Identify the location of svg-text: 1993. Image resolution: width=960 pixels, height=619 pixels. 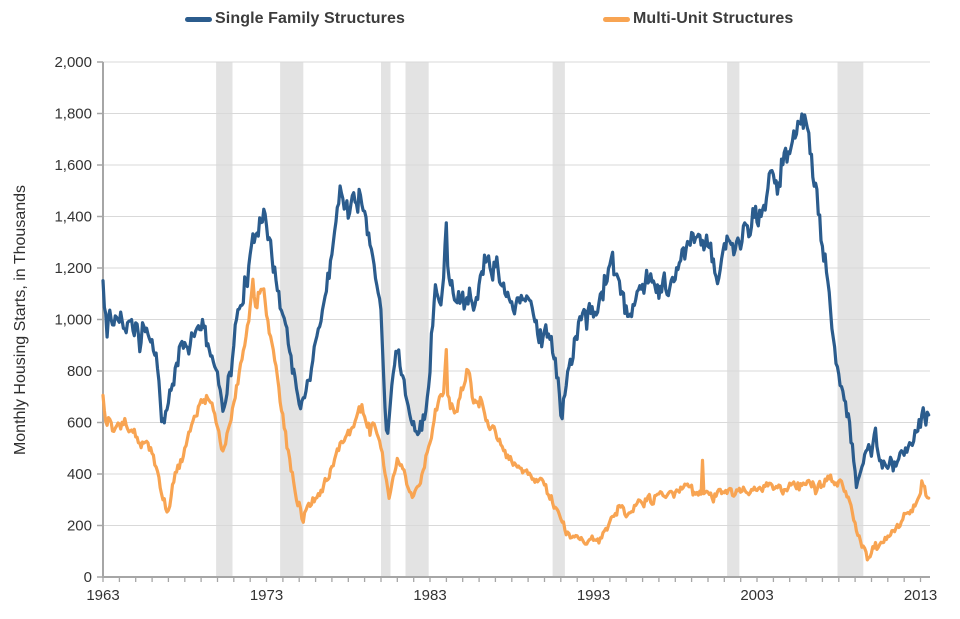
(593, 595).